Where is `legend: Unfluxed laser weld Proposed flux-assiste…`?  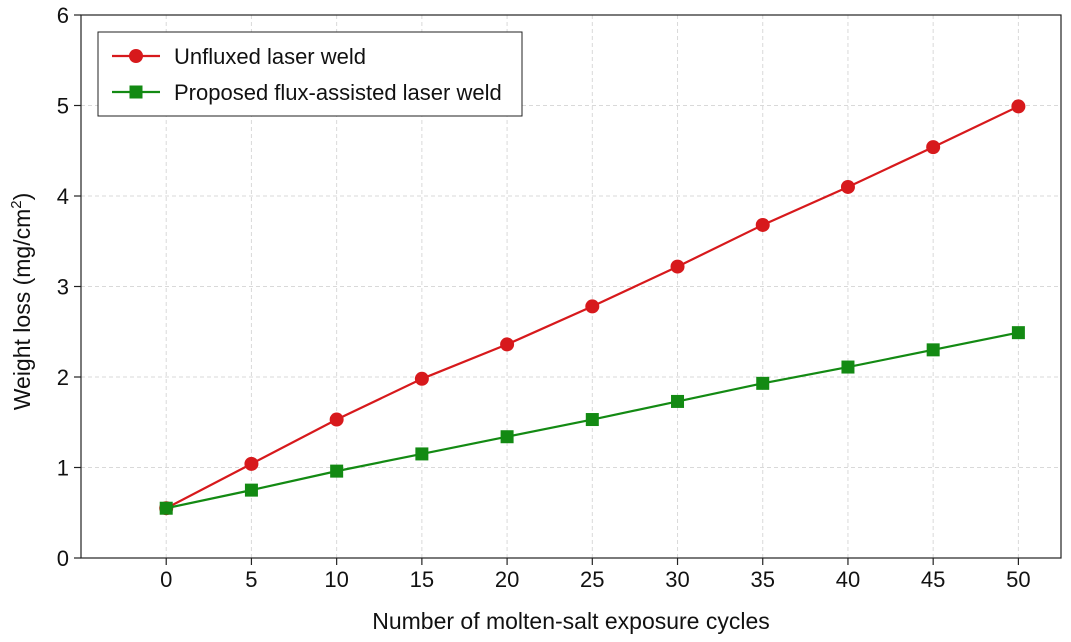
legend: Unfluxed laser weld Proposed flux-assiste… is located at coordinates (310, 74).